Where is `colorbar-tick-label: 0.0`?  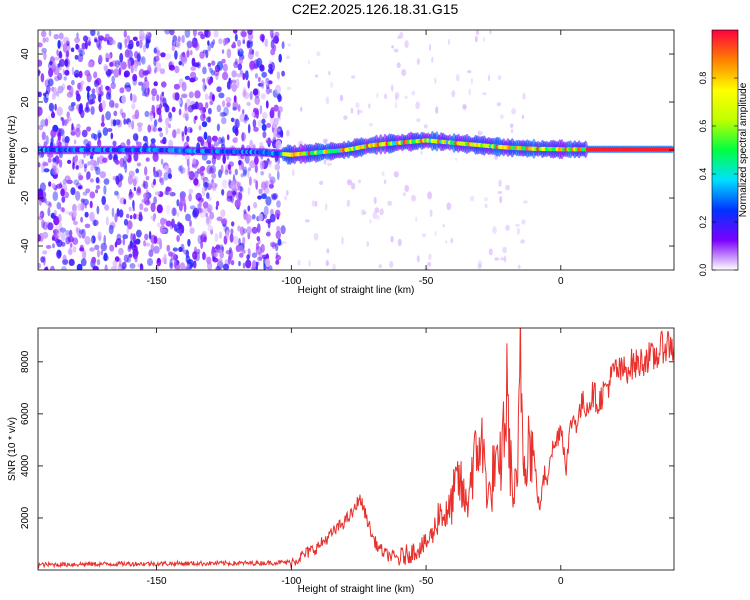
colorbar-tick-label: 0.0 is located at coordinates (703, 270).